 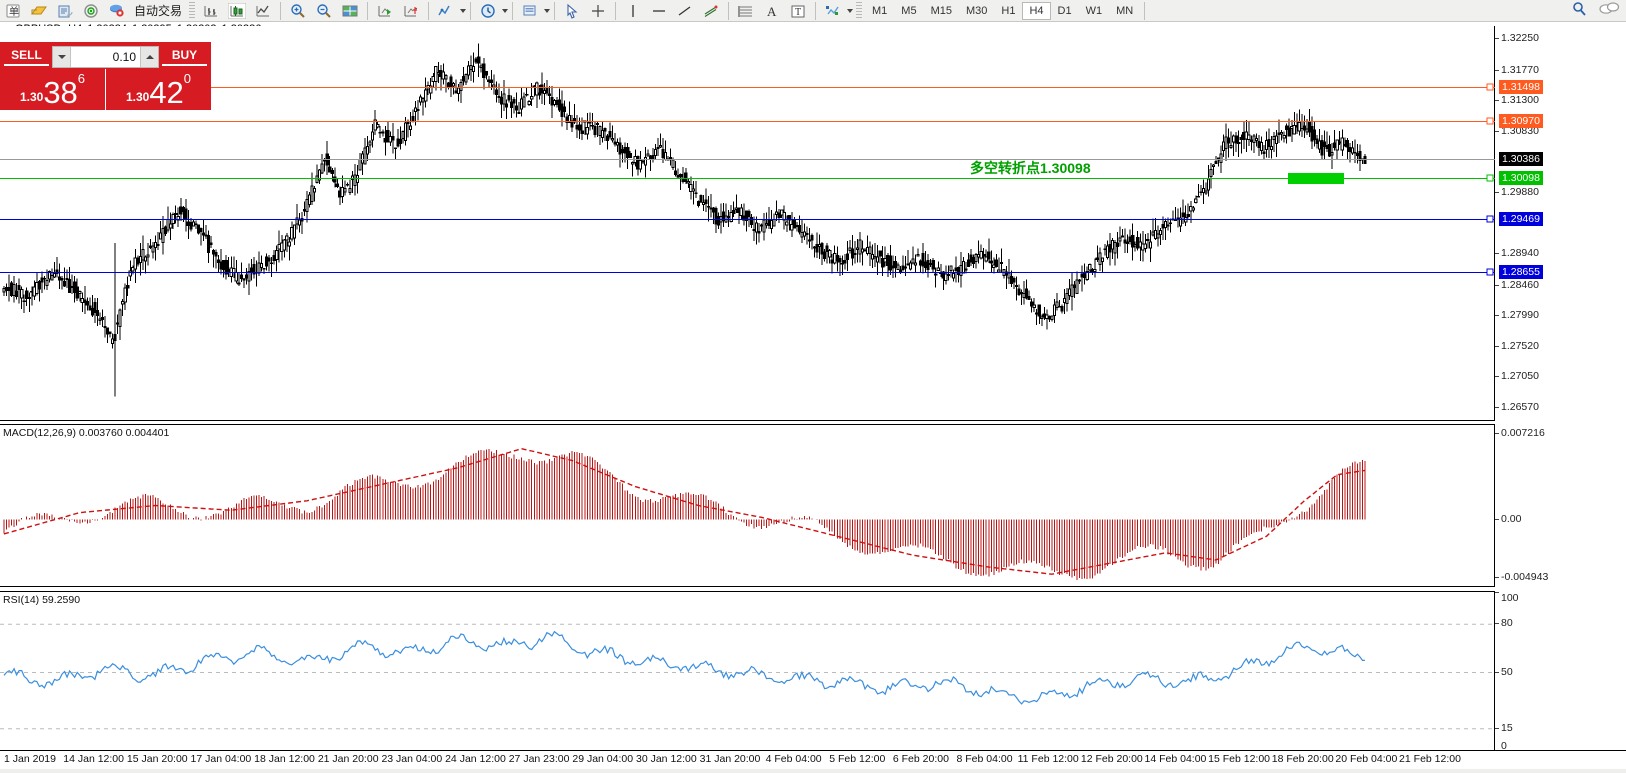 I want to click on cursor-icon, so click(x=572, y=11).